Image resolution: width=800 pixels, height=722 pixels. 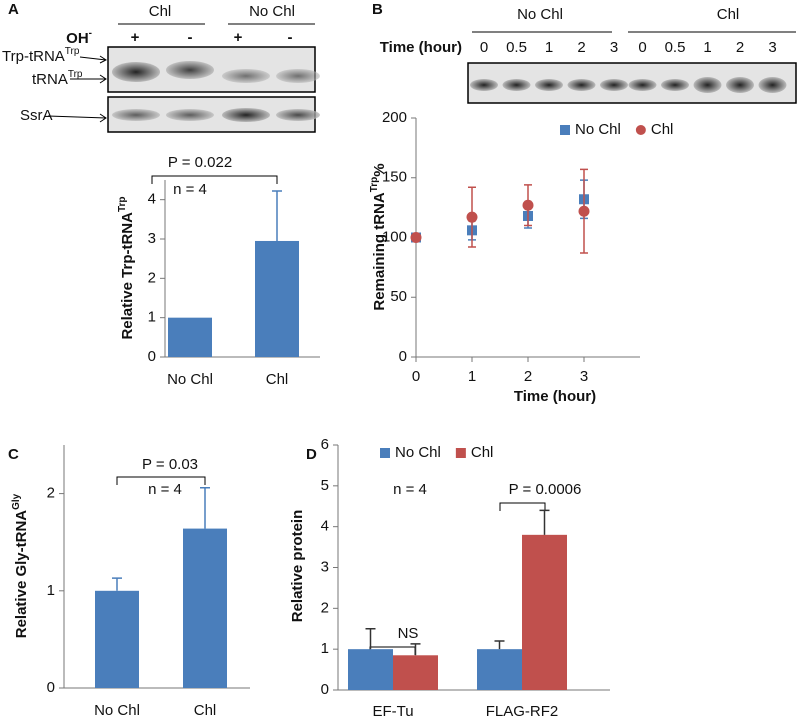 What do you see at coordinates (36, 115) in the screenshot?
I see `band-label-main: SsrA` at bounding box center [36, 115].